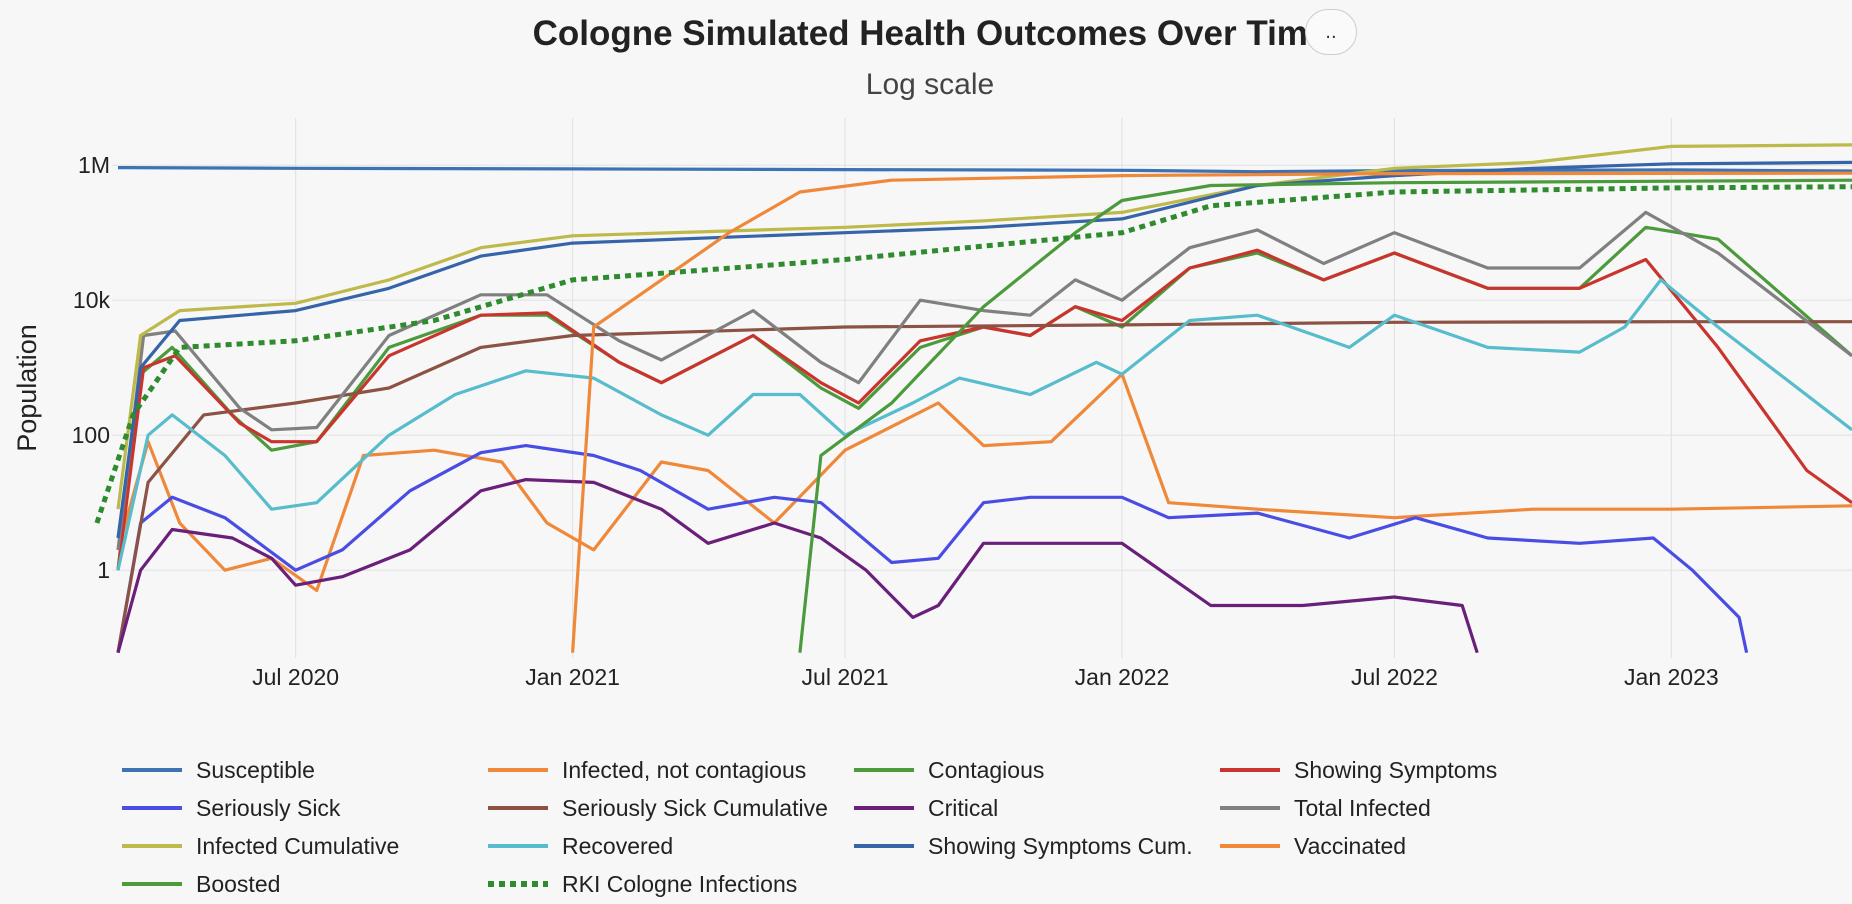  Describe the element at coordinates (618, 845) in the screenshot. I see `legend-label: Recovered` at that location.